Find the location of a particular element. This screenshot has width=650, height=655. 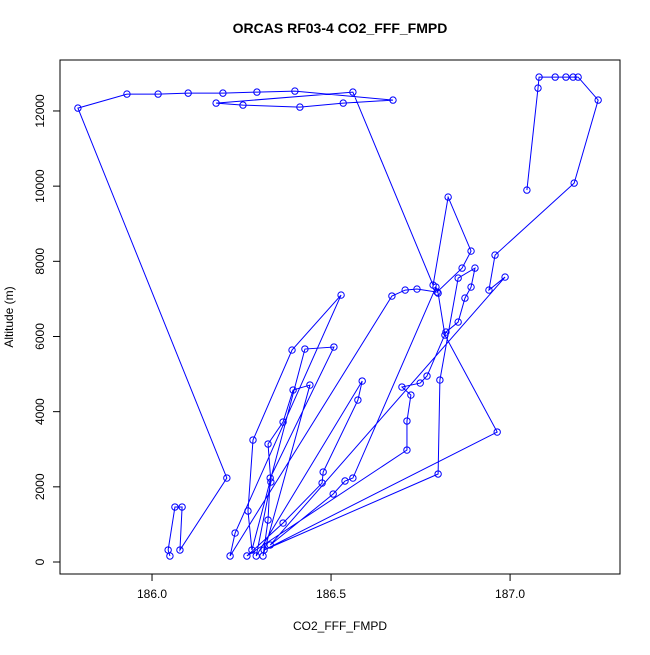

y-tick-label: 2000 is located at coordinates (40, 486).